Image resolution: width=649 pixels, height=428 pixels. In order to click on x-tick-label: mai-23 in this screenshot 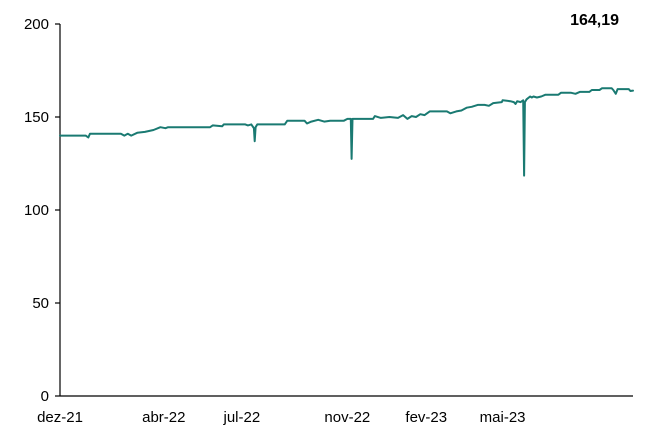, I will do `click(503, 417)`.